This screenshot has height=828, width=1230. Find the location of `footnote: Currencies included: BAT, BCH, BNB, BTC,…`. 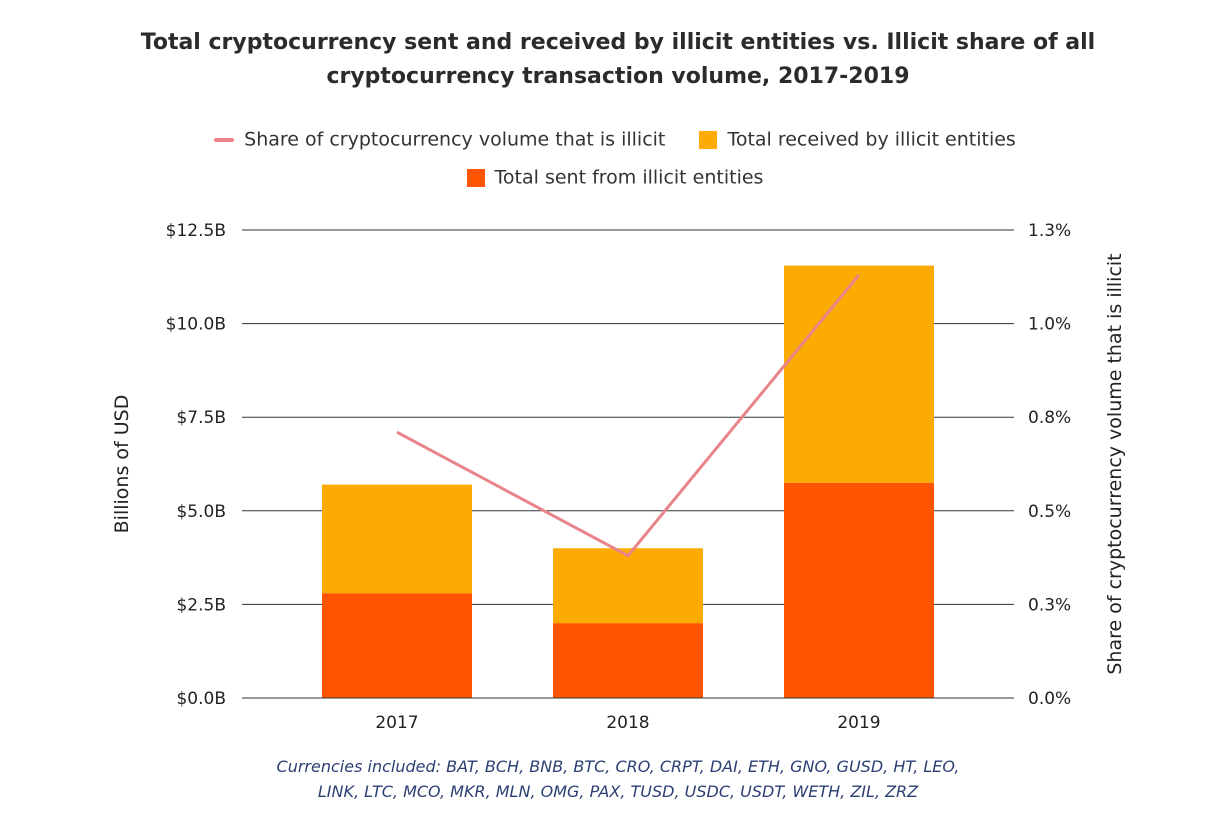

footnote: Currencies included: BAT, BCH, BNB, BTC,… is located at coordinates (615, 779).